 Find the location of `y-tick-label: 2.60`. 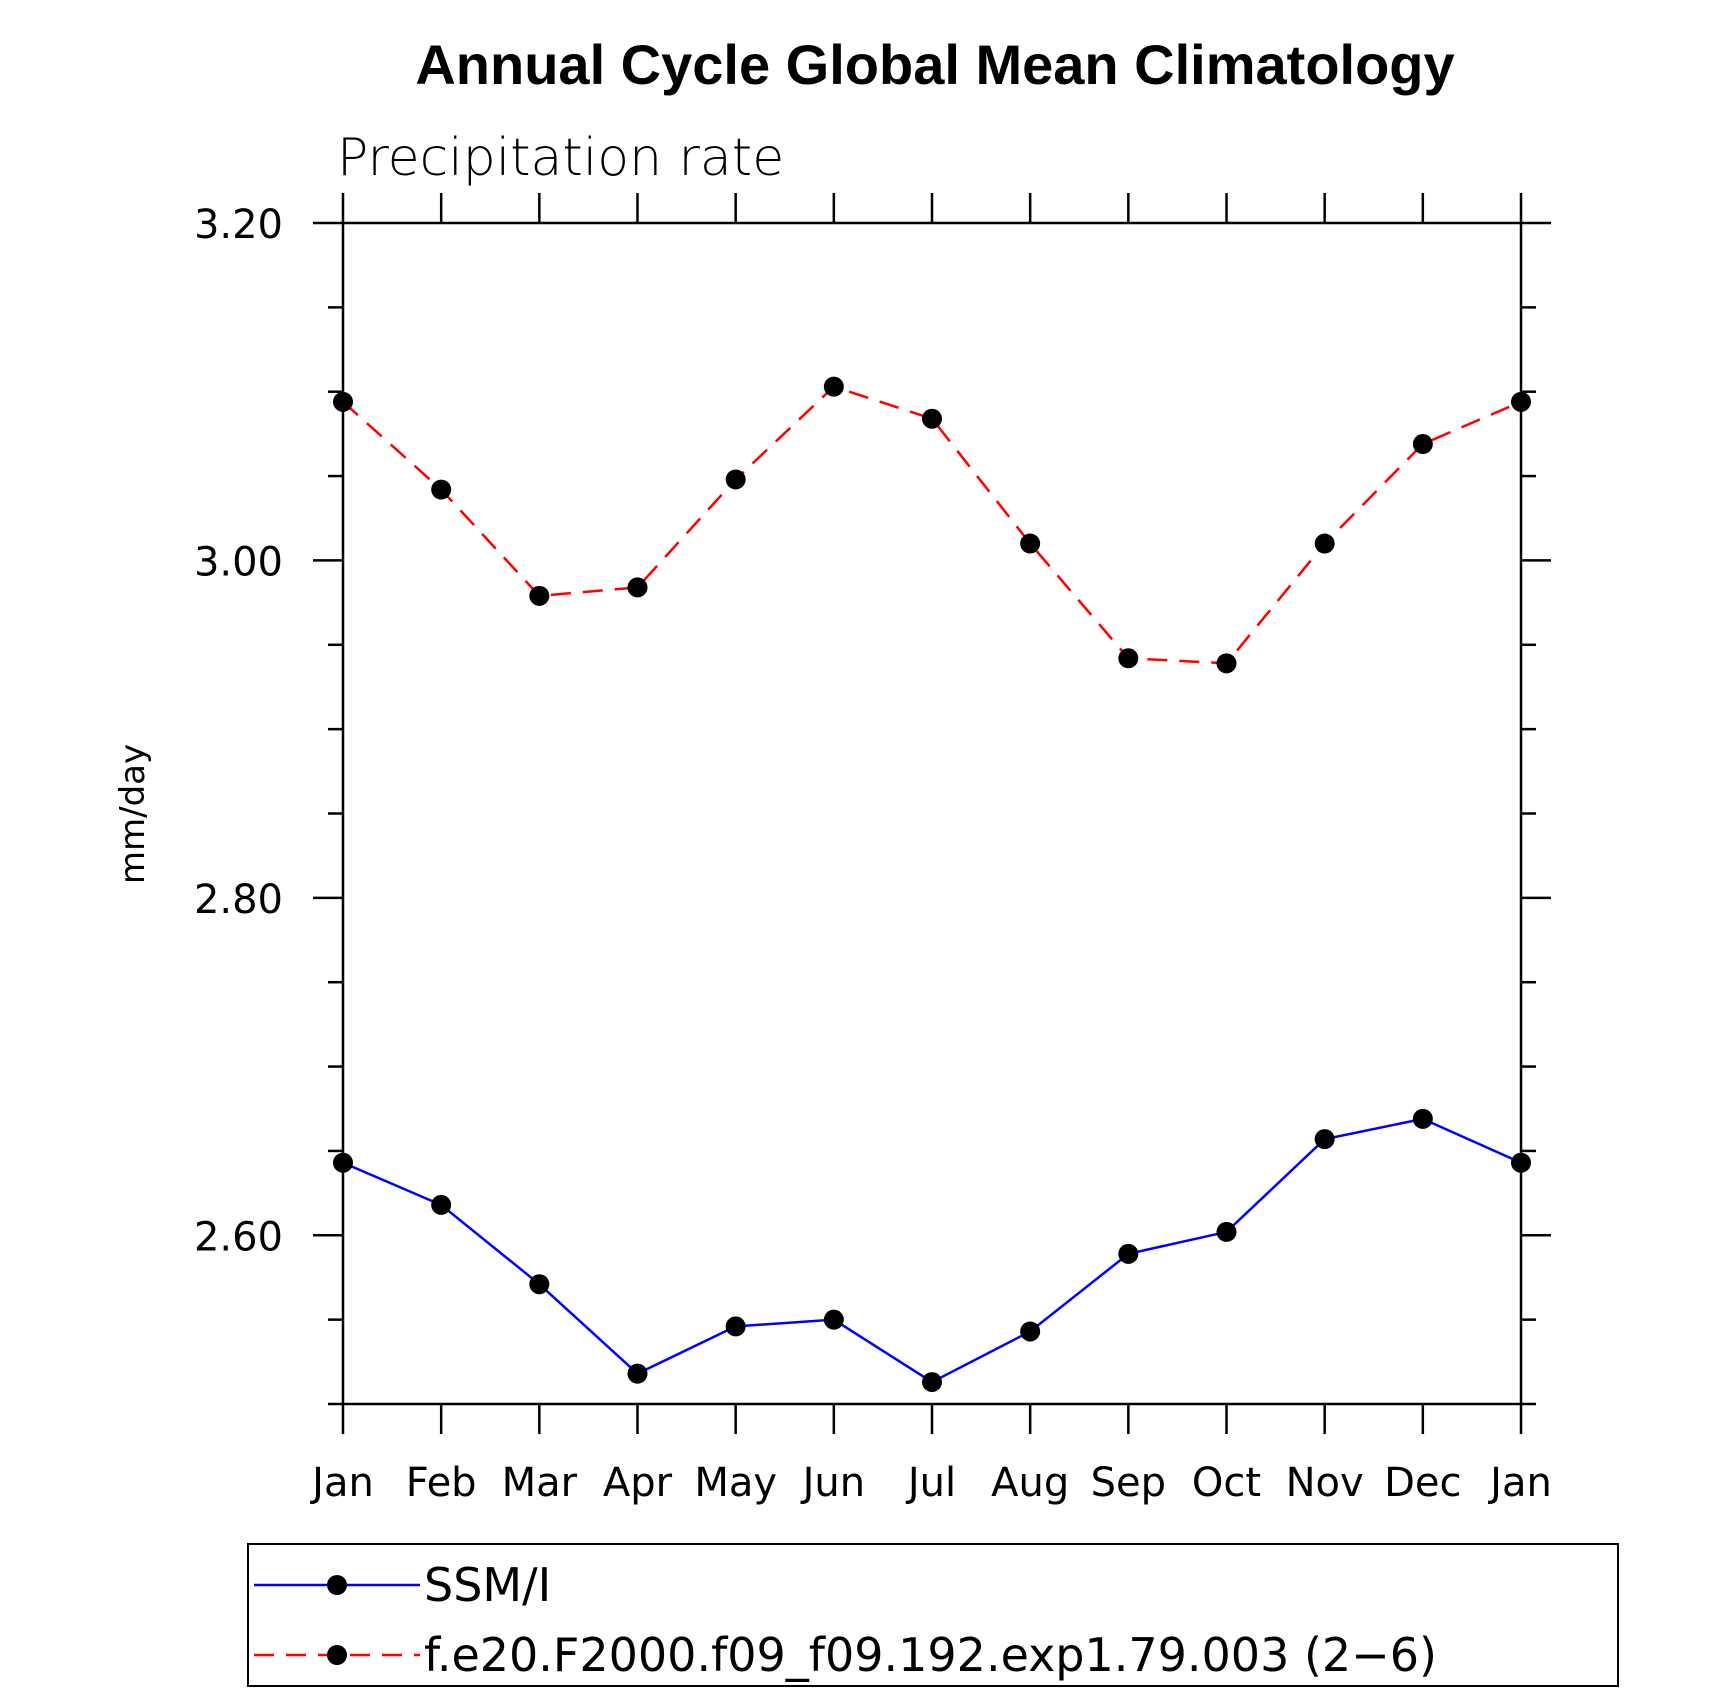

y-tick-label: 2.60 is located at coordinates (238, 1237).